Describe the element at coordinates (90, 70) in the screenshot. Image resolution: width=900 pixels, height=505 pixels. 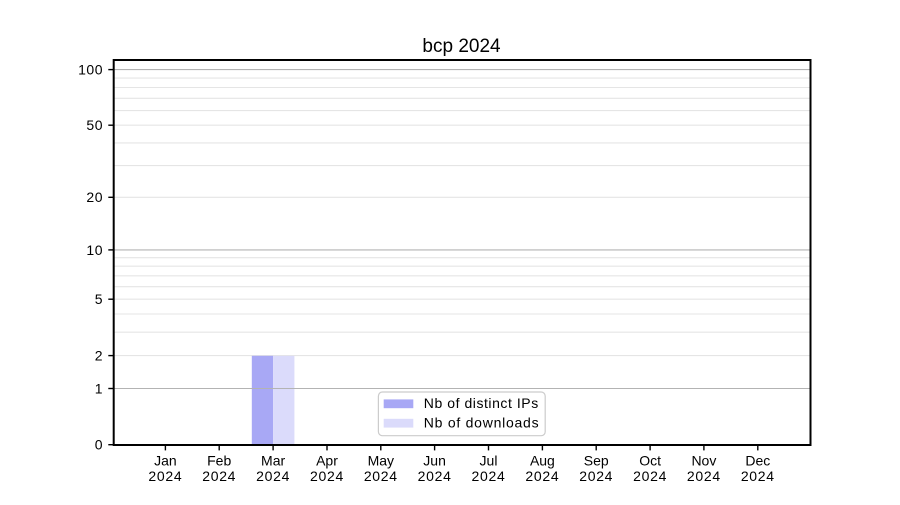
I see `svg-text: 100` at that location.